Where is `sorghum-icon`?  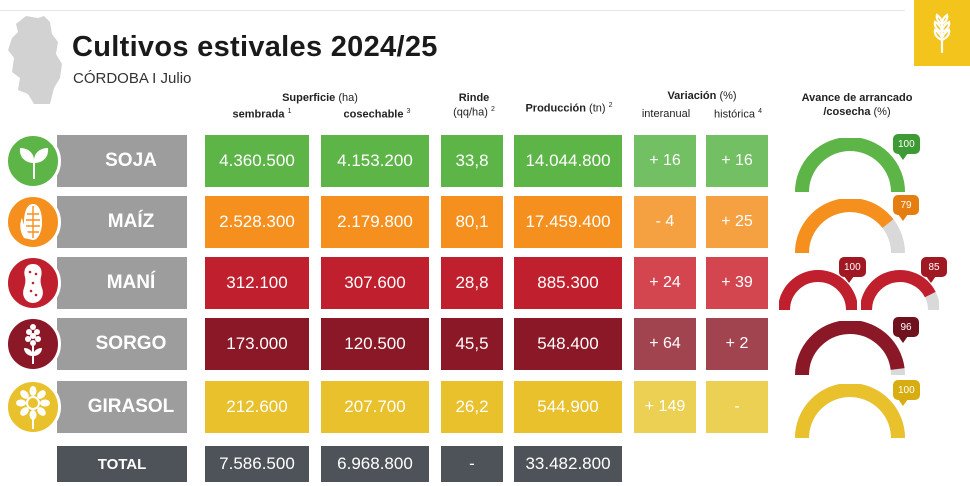
sorghum-icon is located at coordinates (33, 344).